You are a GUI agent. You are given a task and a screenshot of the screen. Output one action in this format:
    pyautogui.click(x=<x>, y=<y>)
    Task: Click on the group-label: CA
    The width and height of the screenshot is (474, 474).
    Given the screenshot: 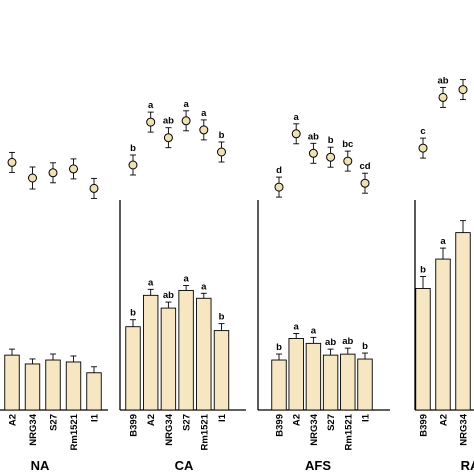 What is the action you would take?
    pyautogui.click(x=184, y=465)
    